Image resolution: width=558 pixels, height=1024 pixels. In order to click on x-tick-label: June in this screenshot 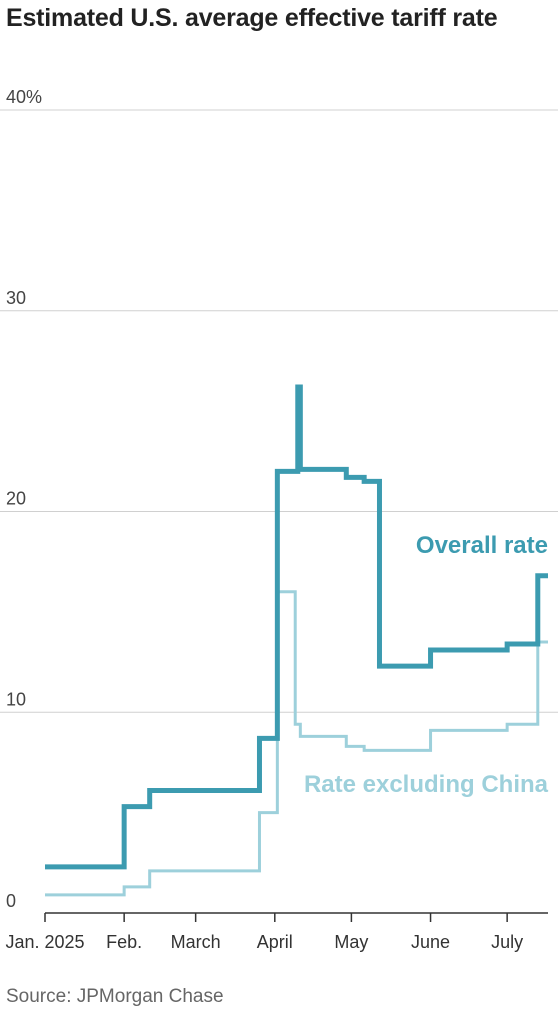, I will do `click(430, 942)`.